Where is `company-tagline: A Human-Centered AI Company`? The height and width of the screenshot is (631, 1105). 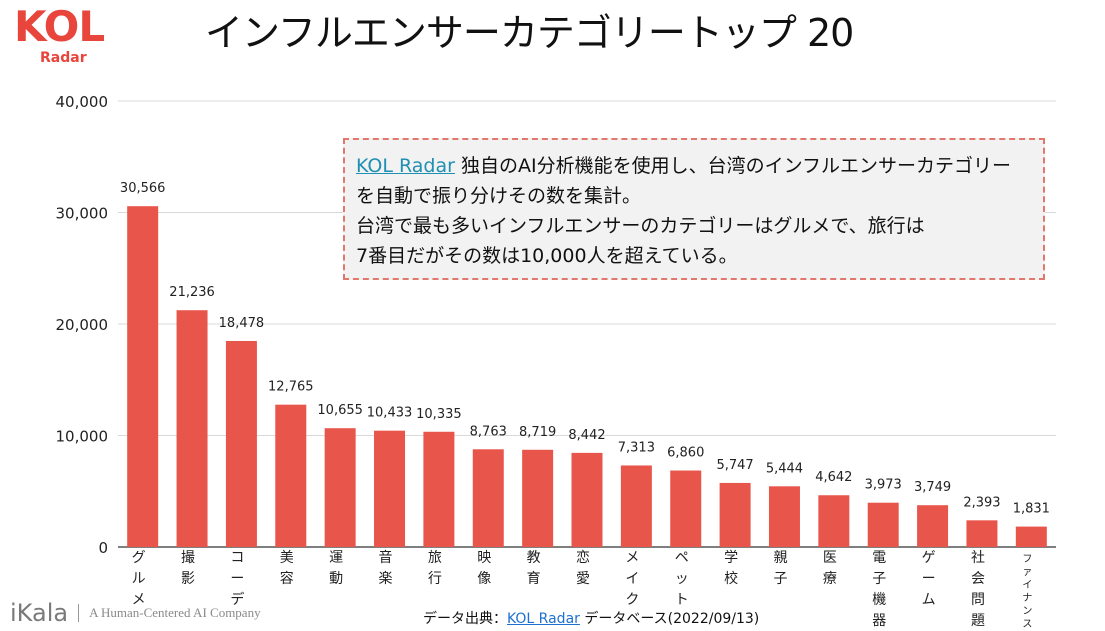 company-tagline: A Human-Centered AI Company is located at coordinates (175, 612).